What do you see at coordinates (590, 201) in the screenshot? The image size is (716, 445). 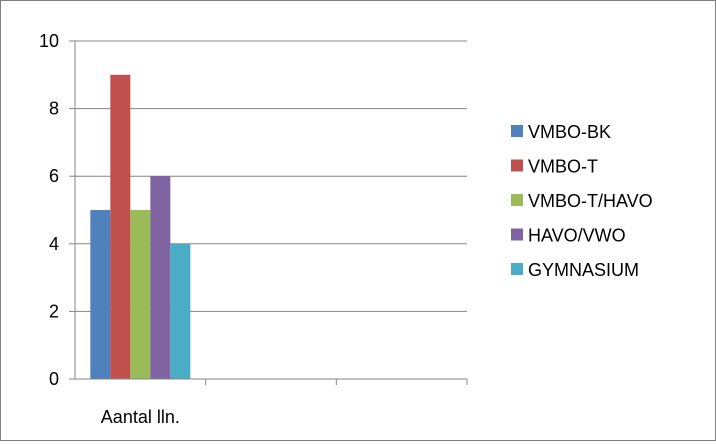 I see `legend-label: VMBO-T/HAVO` at bounding box center [590, 201].